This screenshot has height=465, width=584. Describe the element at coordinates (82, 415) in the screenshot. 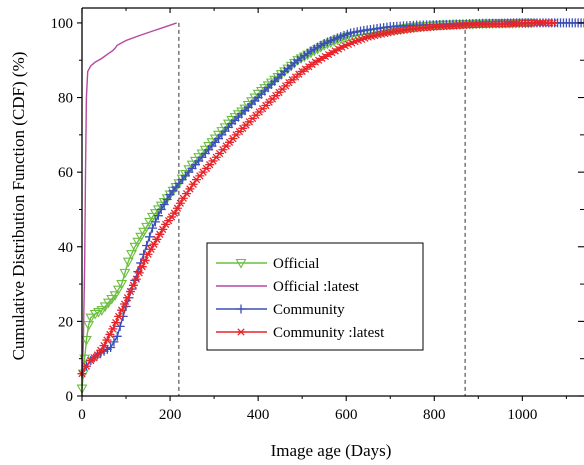

I see `x-tick-label: 0` at that location.